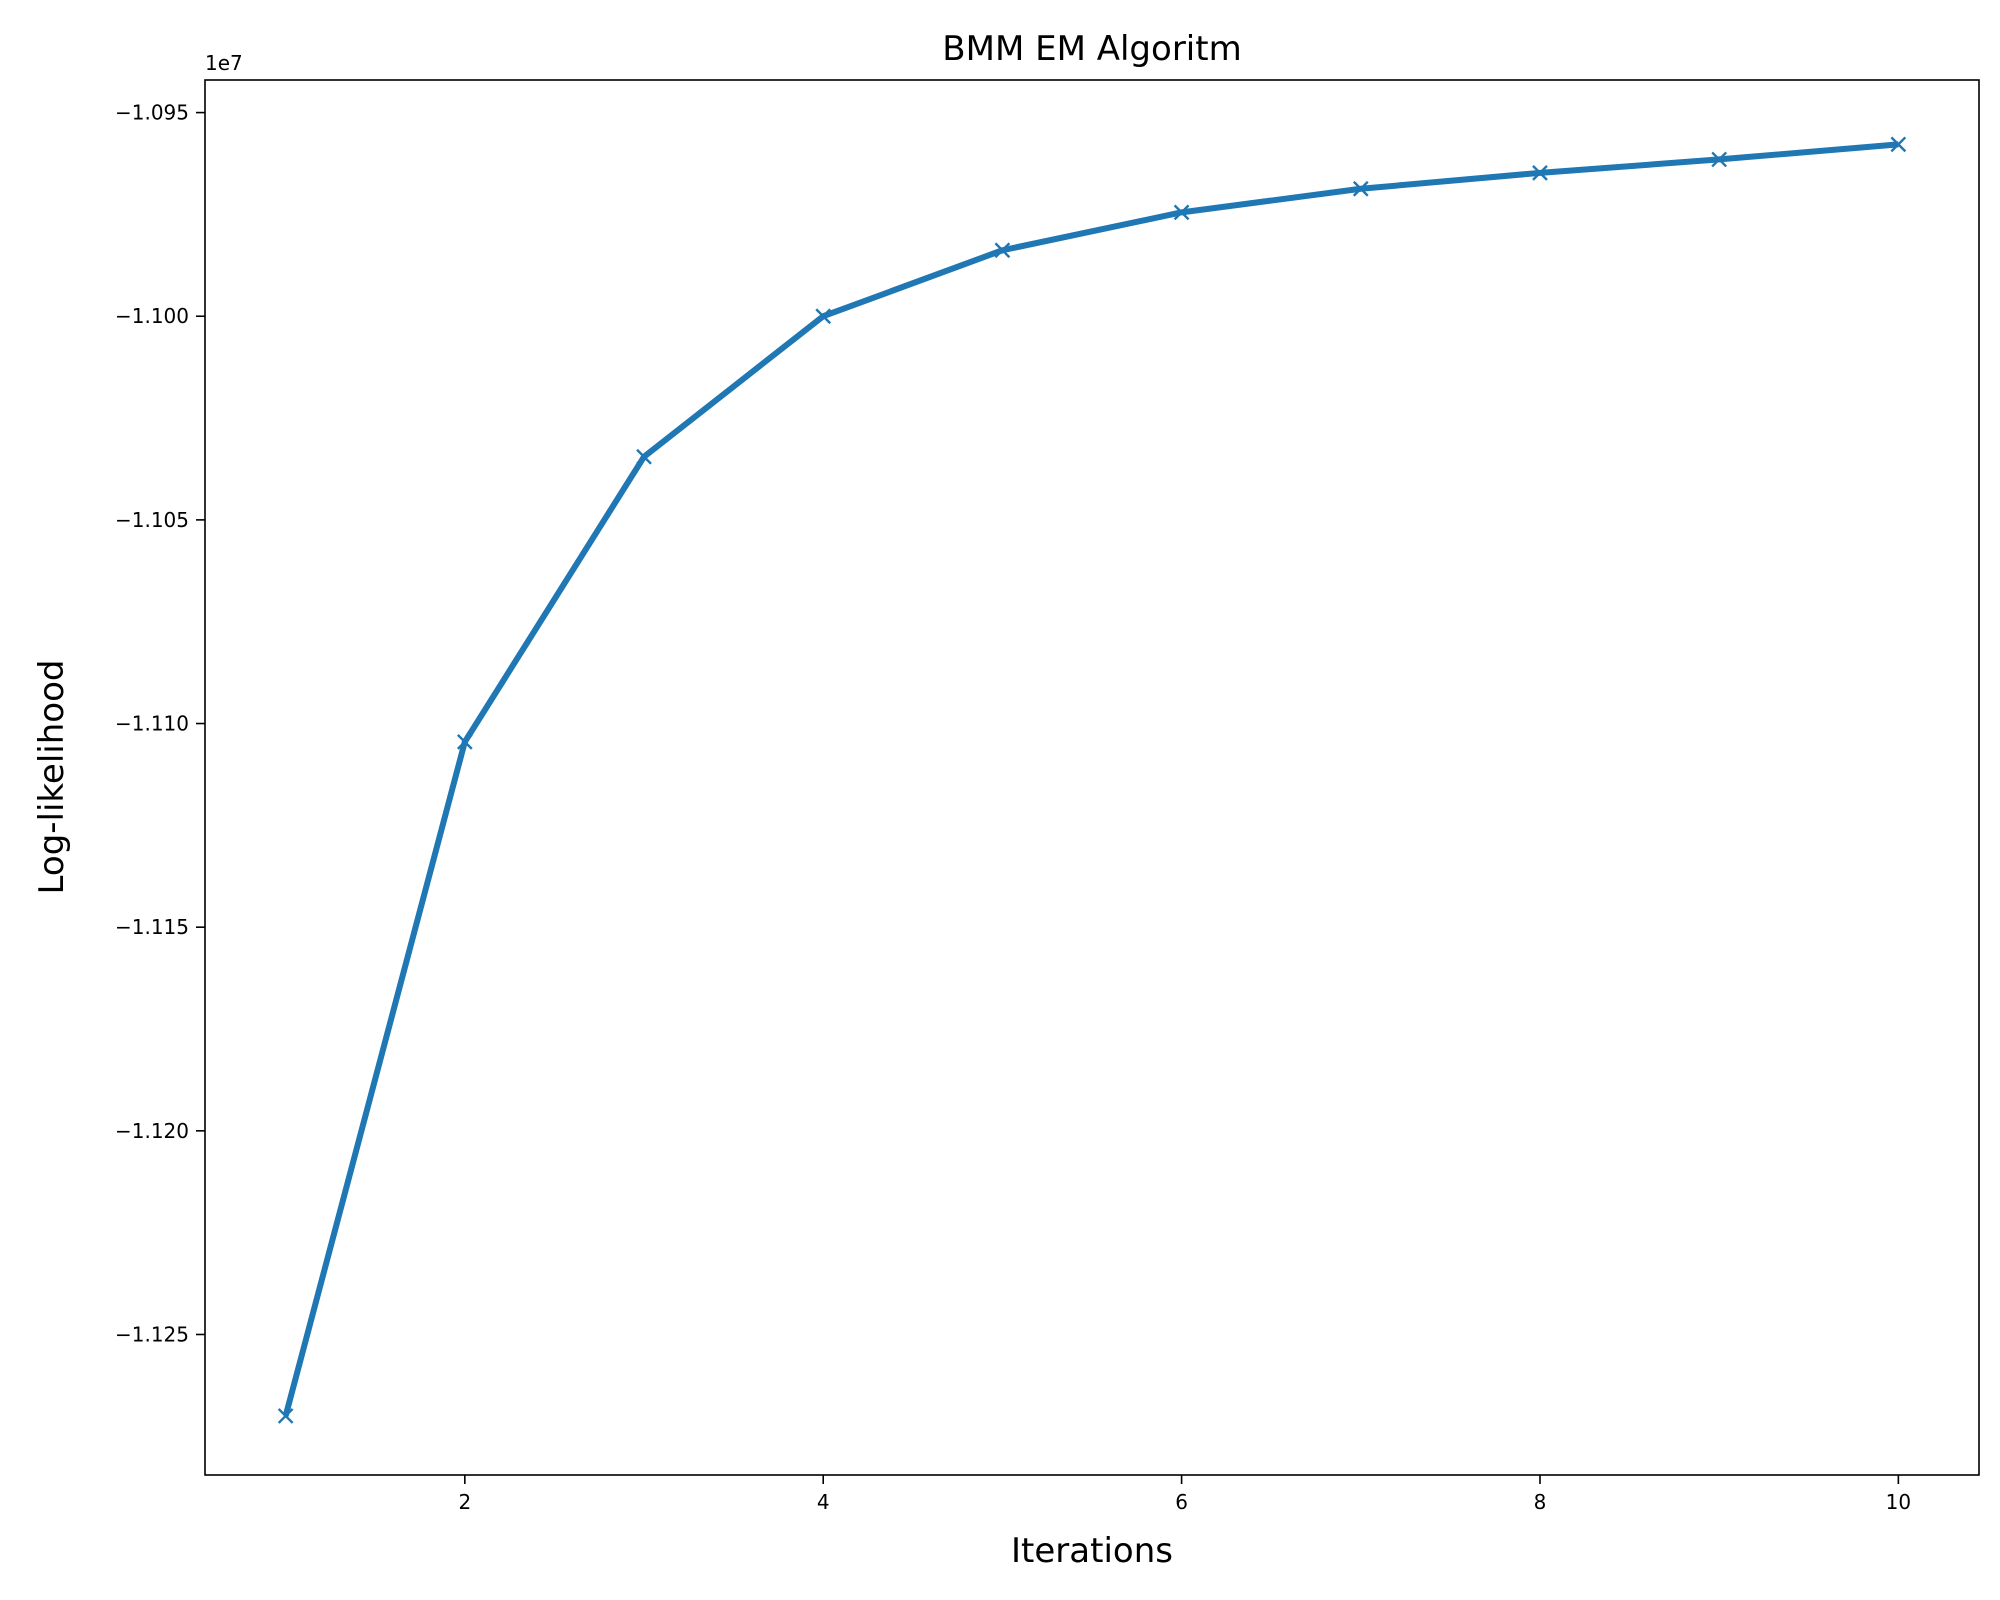 Image resolution: width=2000 pixels, height=1600 pixels. Describe the element at coordinates (1091, 49) in the screenshot. I see `chart-title: BMM EM Algoritm` at that location.